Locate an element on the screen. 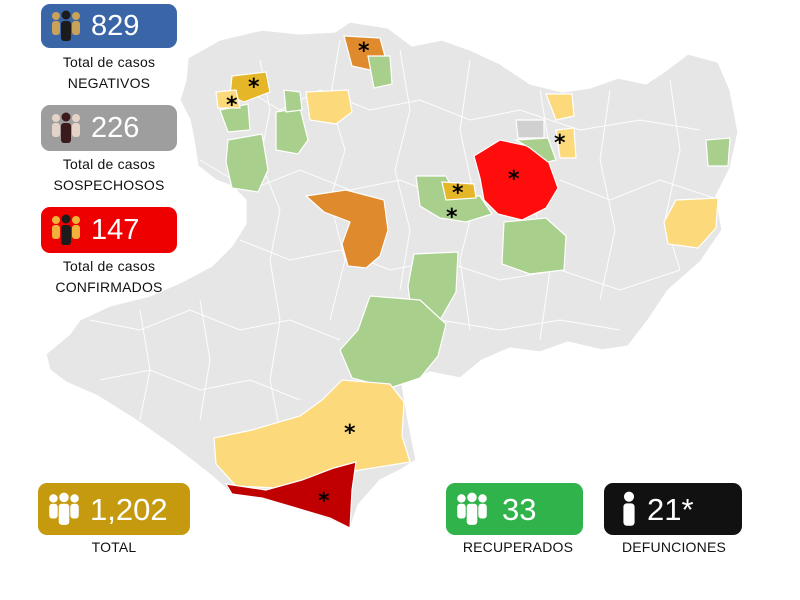 The width and height of the screenshot is (800, 600). total-count: 1,202 is located at coordinates (129, 509).